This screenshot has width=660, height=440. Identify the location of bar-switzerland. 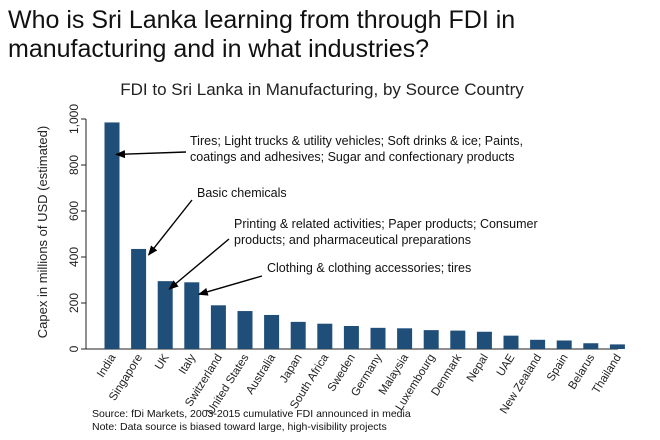
(218, 327).